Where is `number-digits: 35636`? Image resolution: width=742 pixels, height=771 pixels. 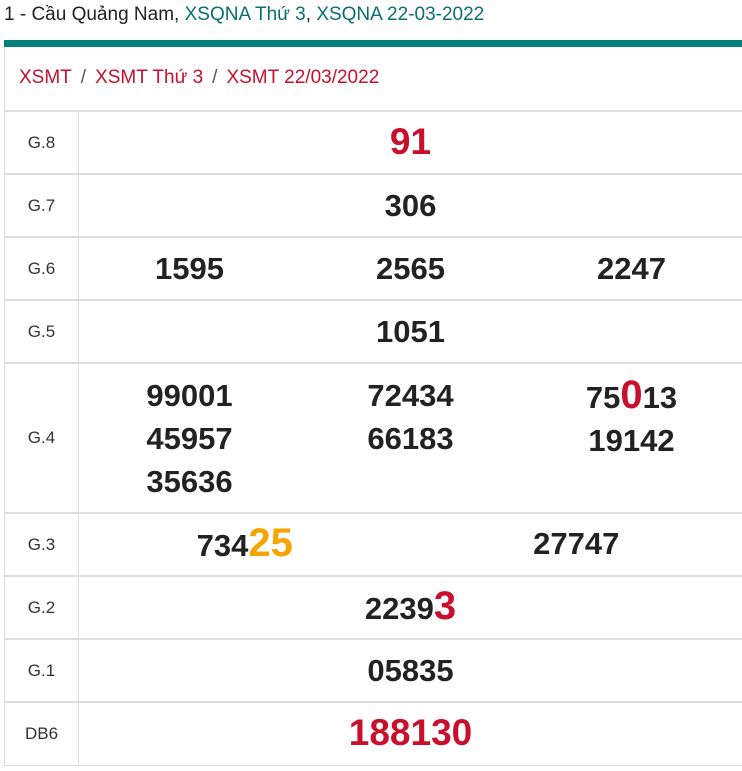
number-digits: 35636 is located at coordinates (189, 481).